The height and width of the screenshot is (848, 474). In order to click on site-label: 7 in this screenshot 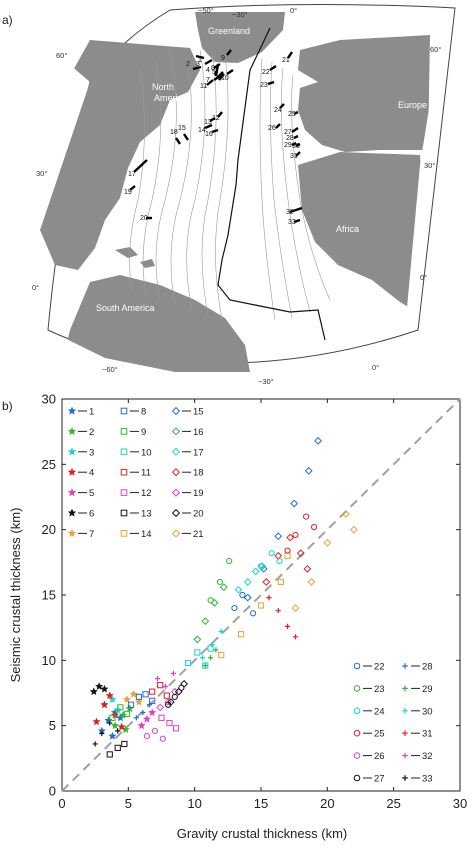, I will do `click(208, 80)`.